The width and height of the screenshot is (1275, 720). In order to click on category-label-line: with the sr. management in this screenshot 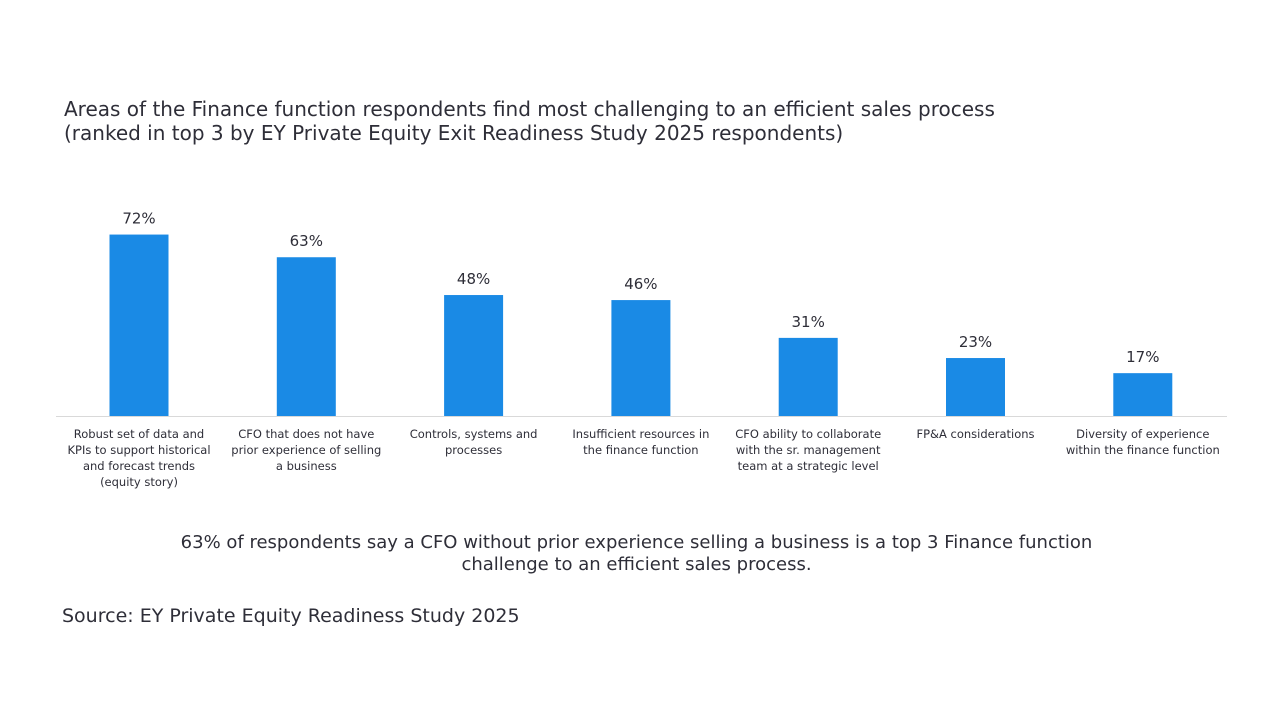, I will do `click(808, 450)`.